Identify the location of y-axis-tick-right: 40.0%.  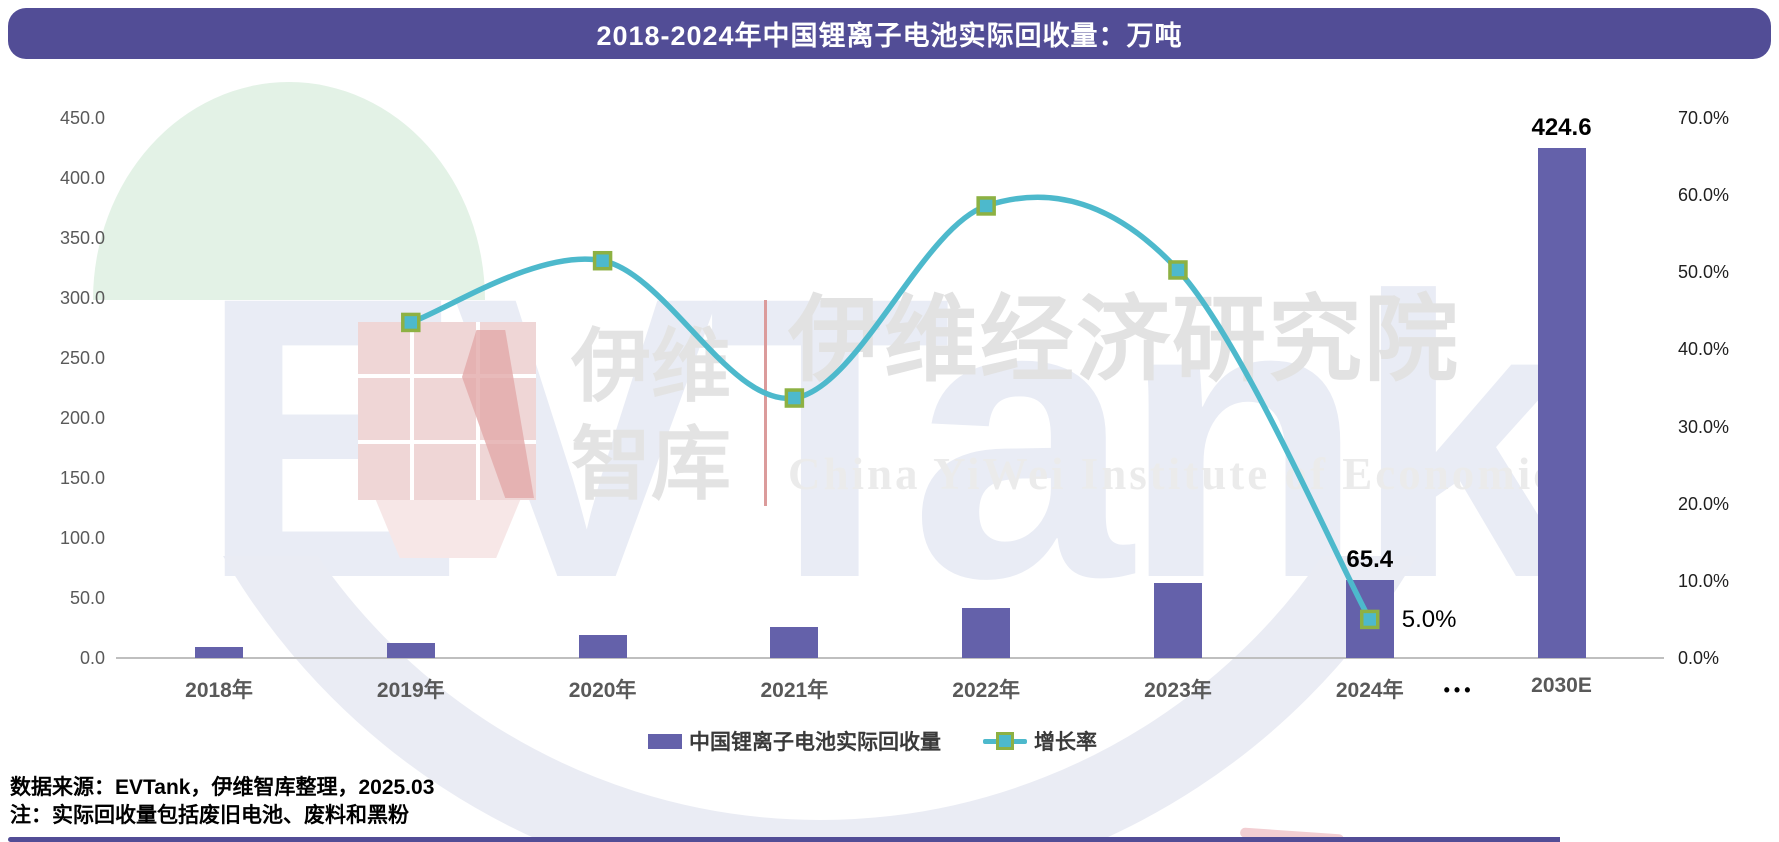
(1704, 349).